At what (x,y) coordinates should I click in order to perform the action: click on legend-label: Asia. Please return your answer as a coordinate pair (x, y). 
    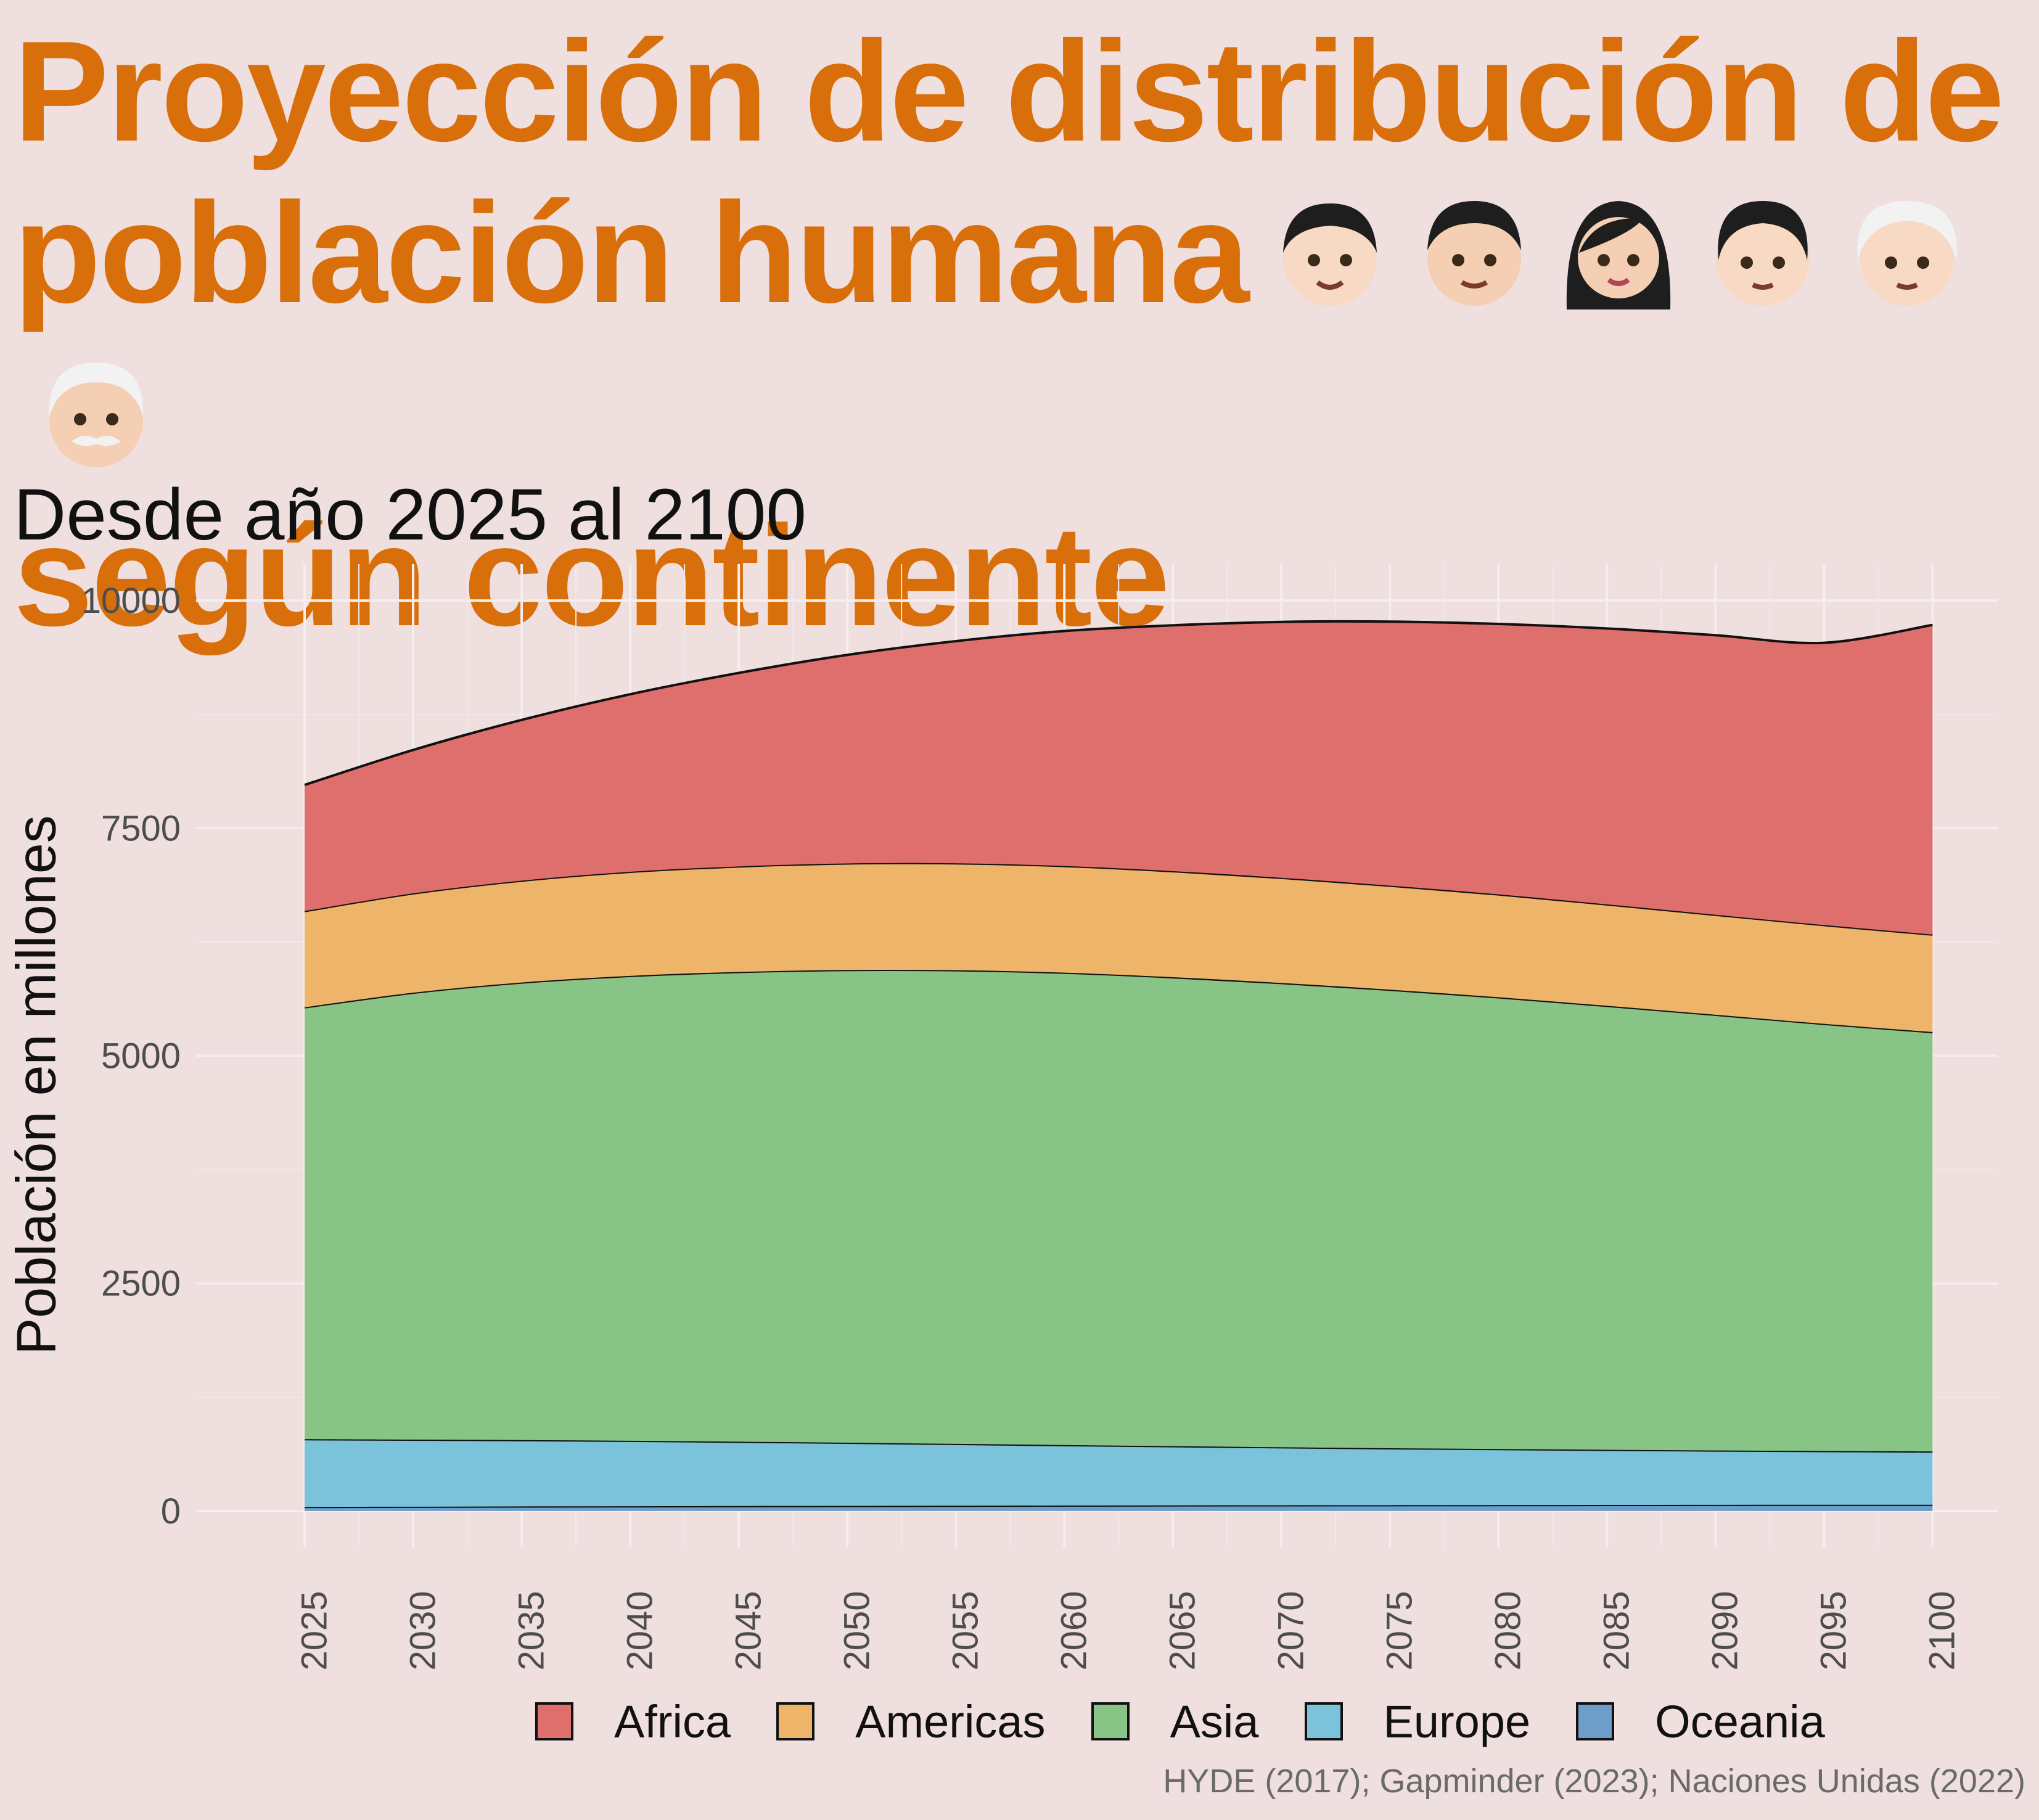
    Looking at the image, I should click on (1215, 1721).